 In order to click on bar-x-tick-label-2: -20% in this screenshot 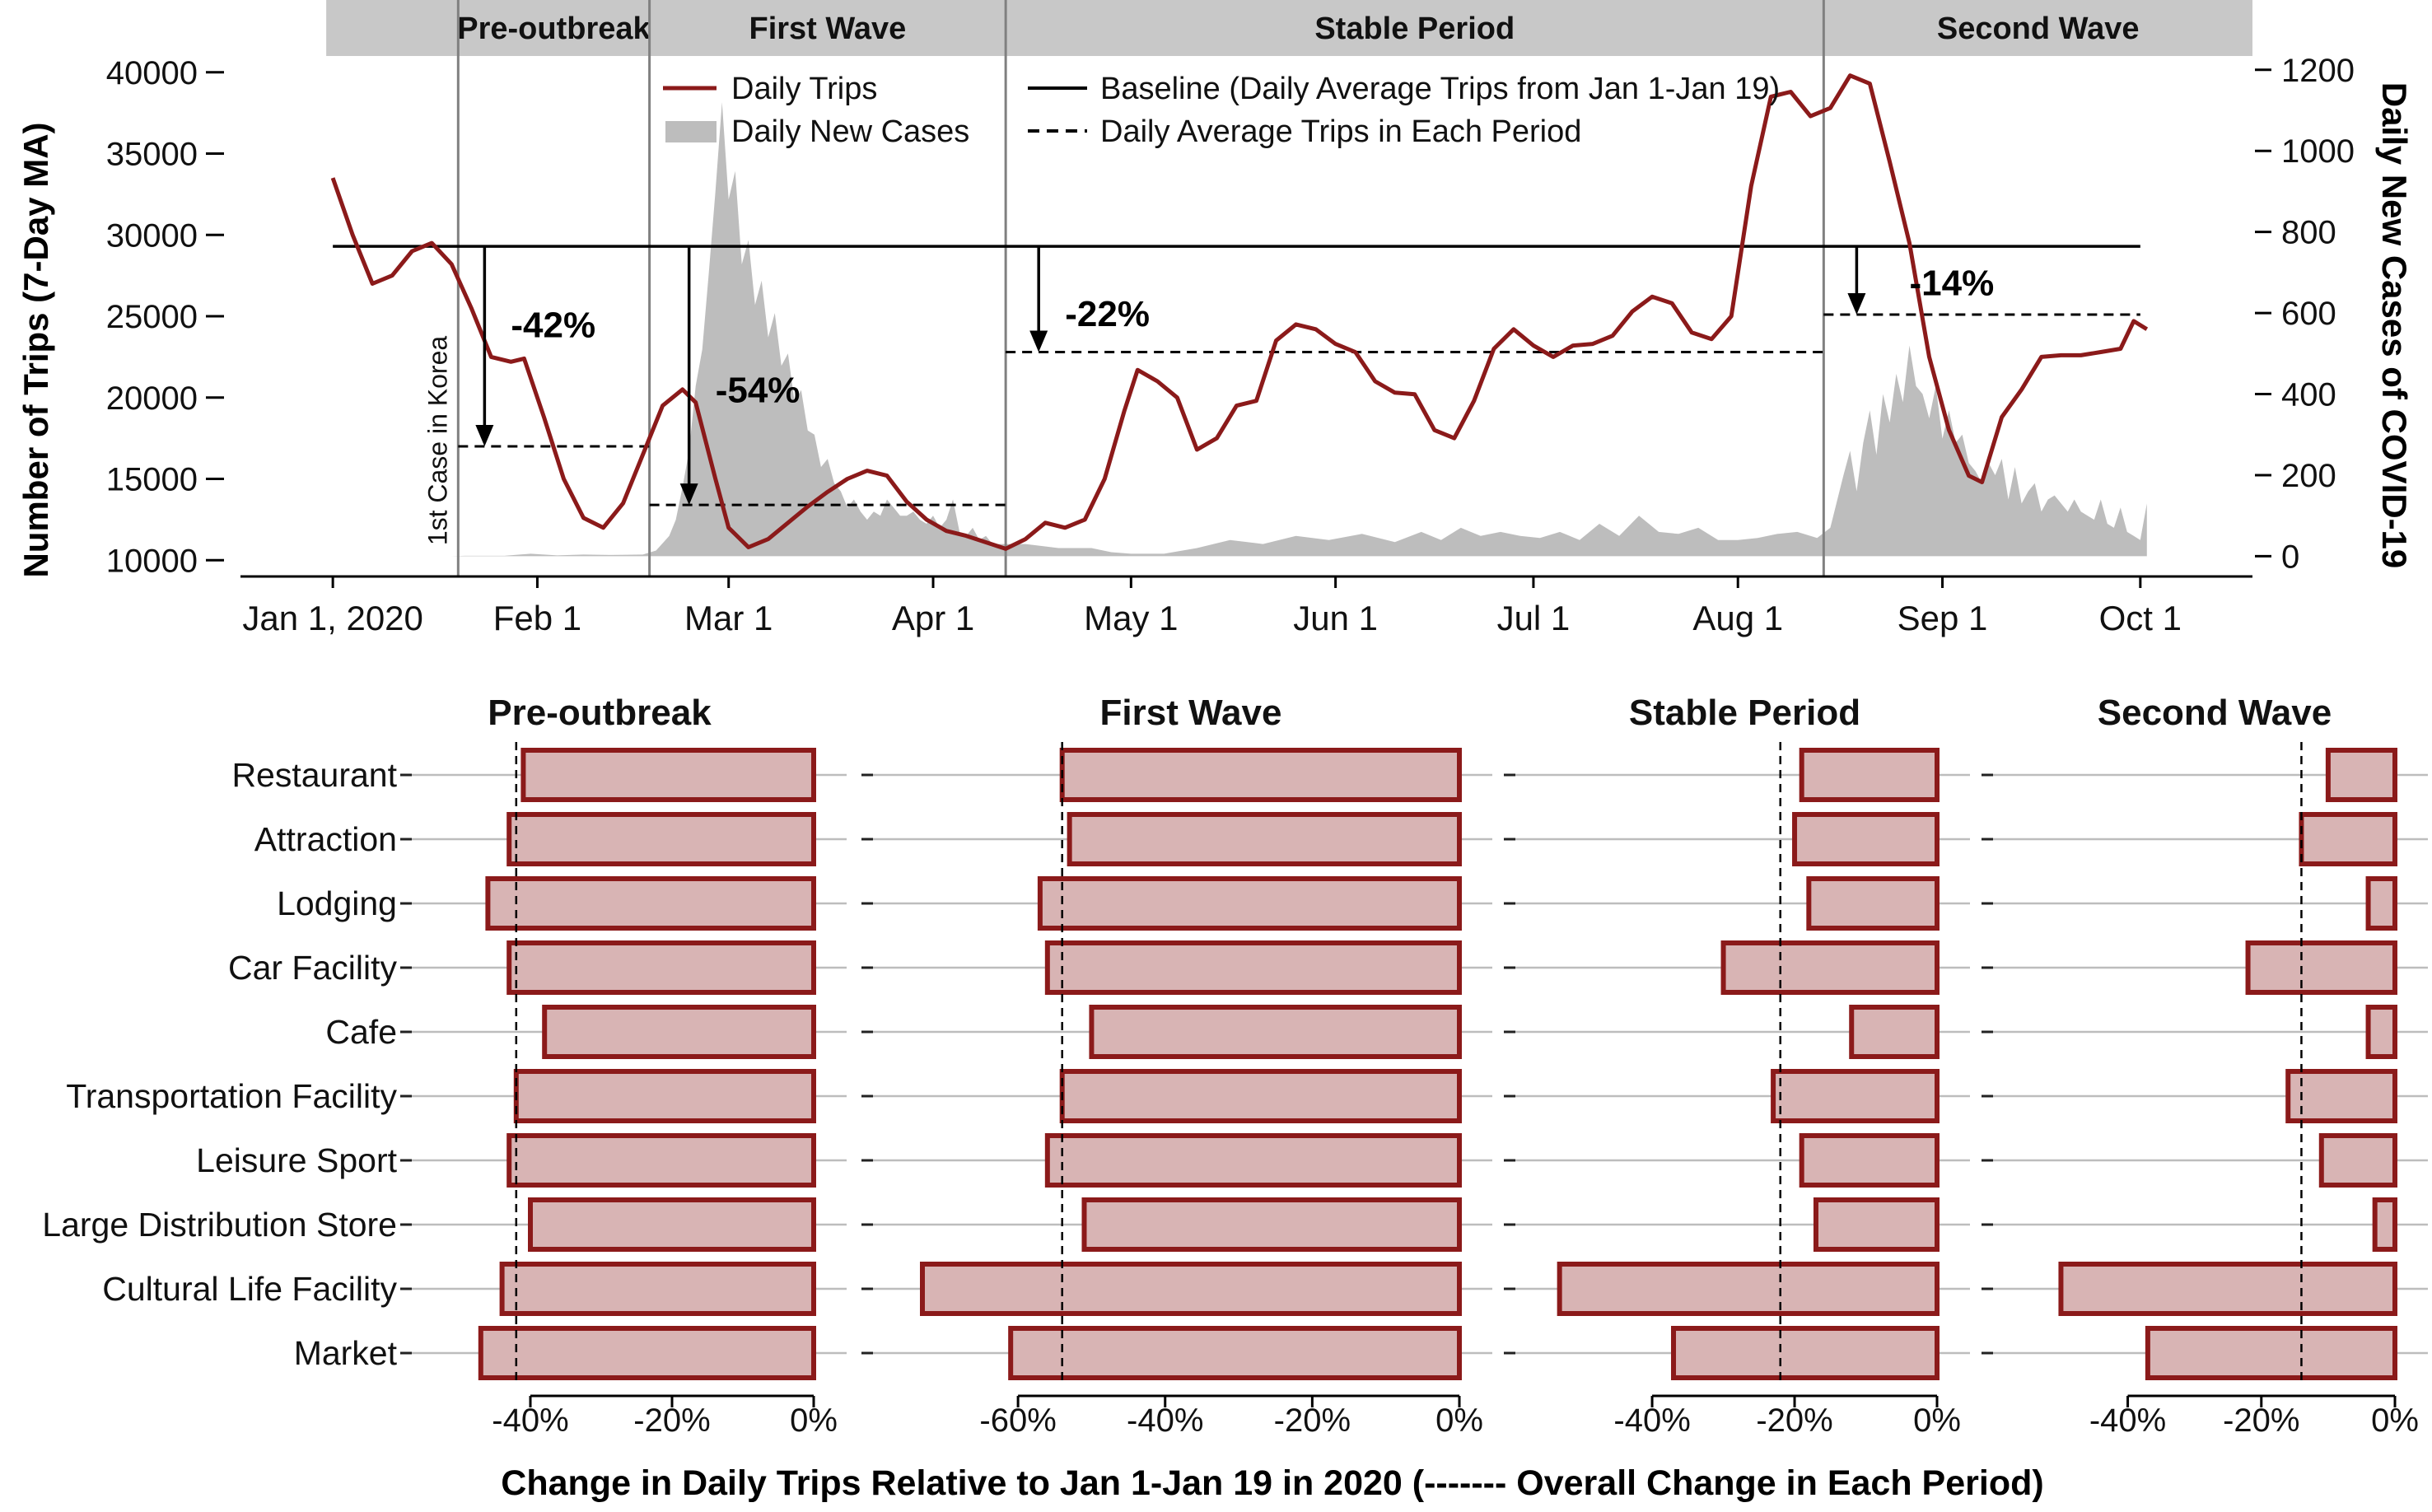, I will do `click(1312, 1420)`.